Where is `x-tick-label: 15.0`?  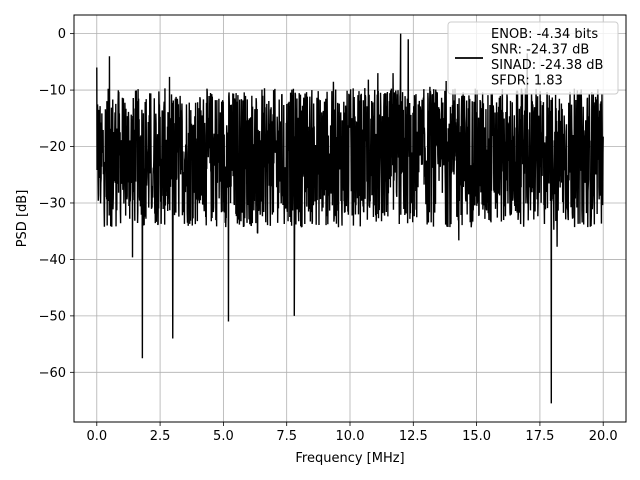
x-tick-label: 15.0 is located at coordinates (476, 436).